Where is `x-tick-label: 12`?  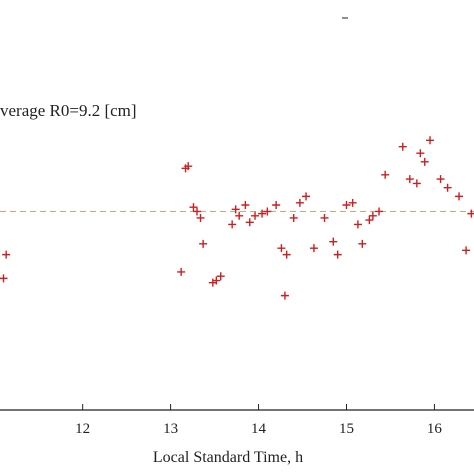 x-tick-label: 12 is located at coordinates (82, 429).